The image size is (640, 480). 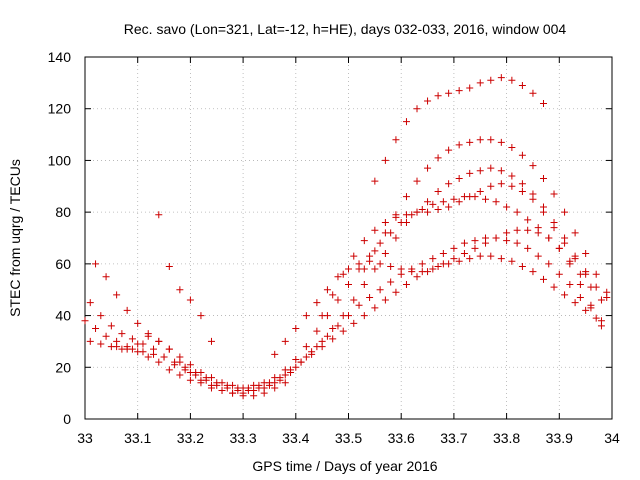 What do you see at coordinates (295, 438) in the screenshot?
I see `x-tick-label: 33.4` at bounding box center [295, 438].